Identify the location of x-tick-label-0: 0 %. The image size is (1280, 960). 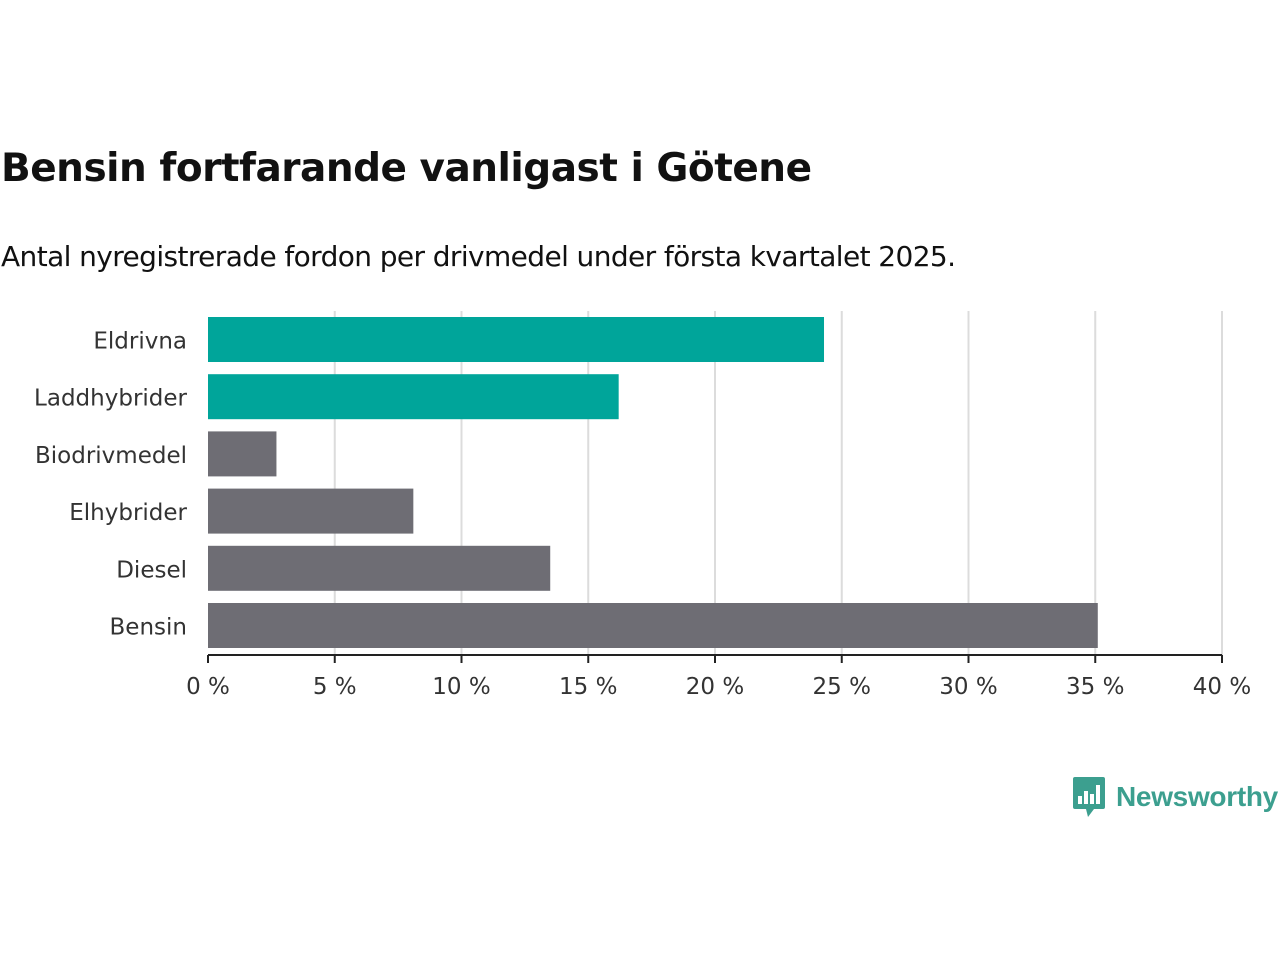
(208, 687).